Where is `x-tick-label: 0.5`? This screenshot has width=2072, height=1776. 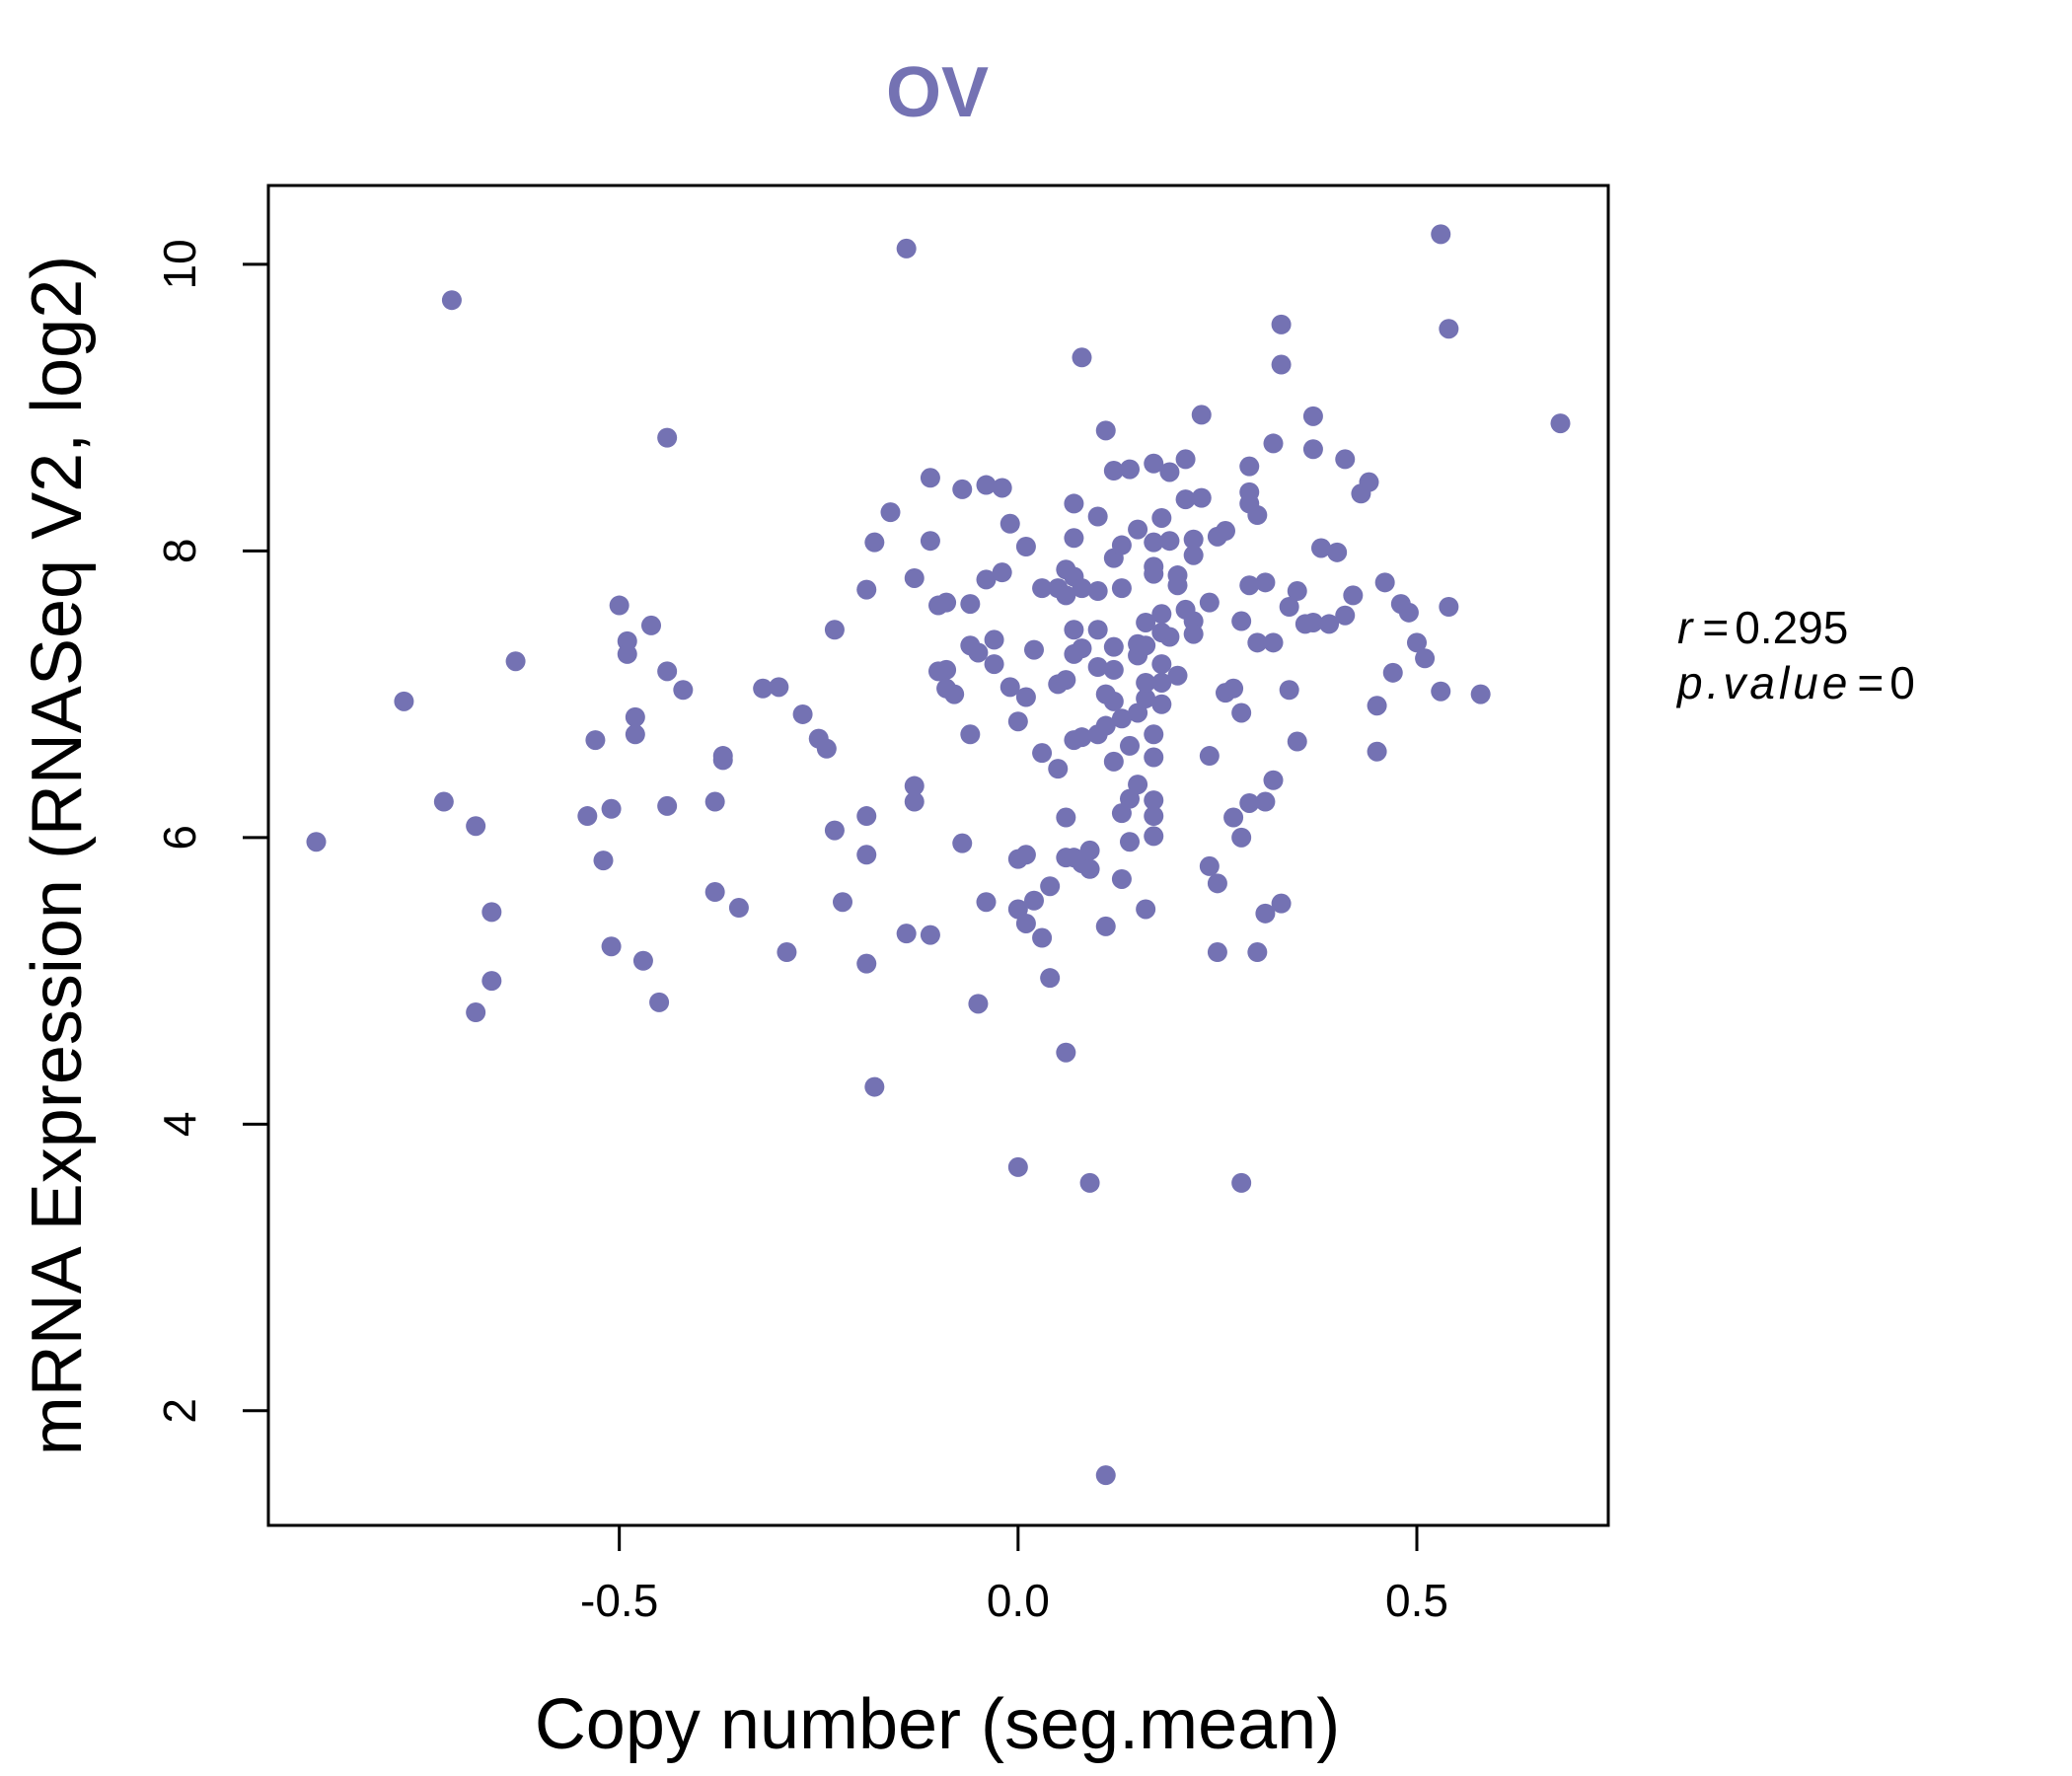 x-tick-label: 0.5 is located at coordinates (1417, 1601).